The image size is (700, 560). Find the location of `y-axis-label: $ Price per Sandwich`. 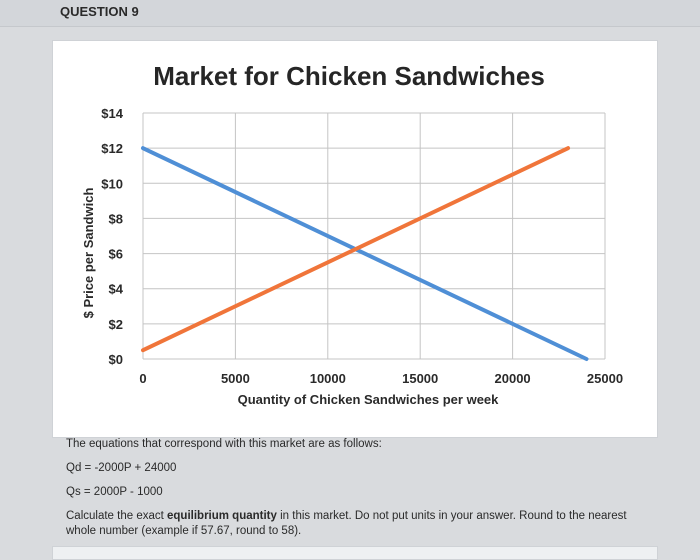

y-axis-label: $ Price per Sandwich is located at coordinates (88, 253).